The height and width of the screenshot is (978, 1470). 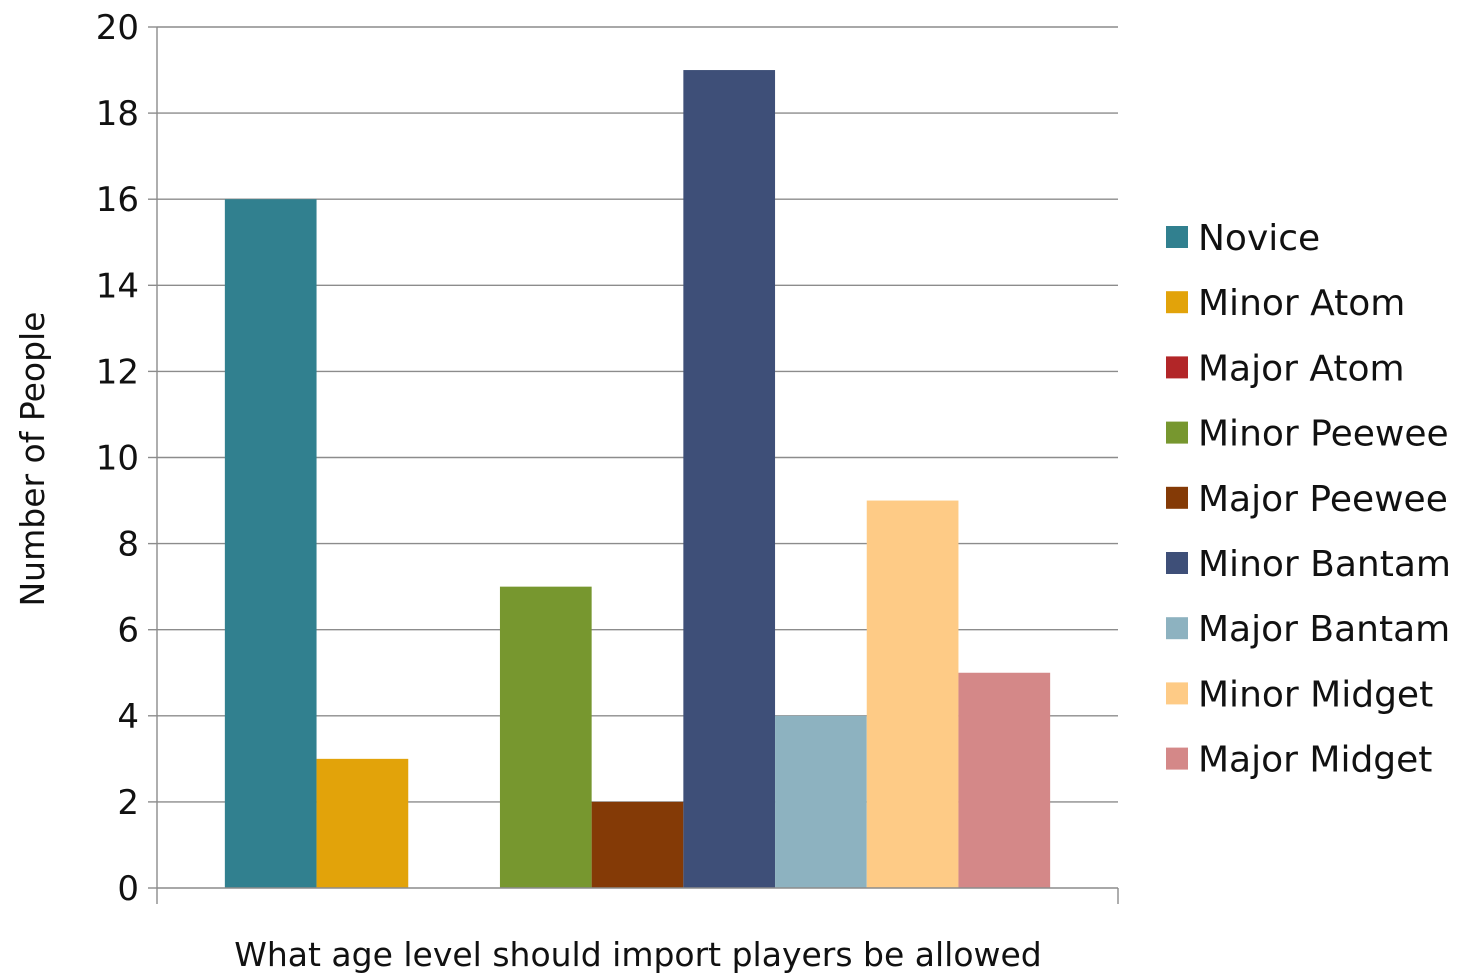 What do you see at coordinates (1177, 563) in the screenshot?
I see `legend-swatch-minor-bantam` at bounding box center [1177, 563].